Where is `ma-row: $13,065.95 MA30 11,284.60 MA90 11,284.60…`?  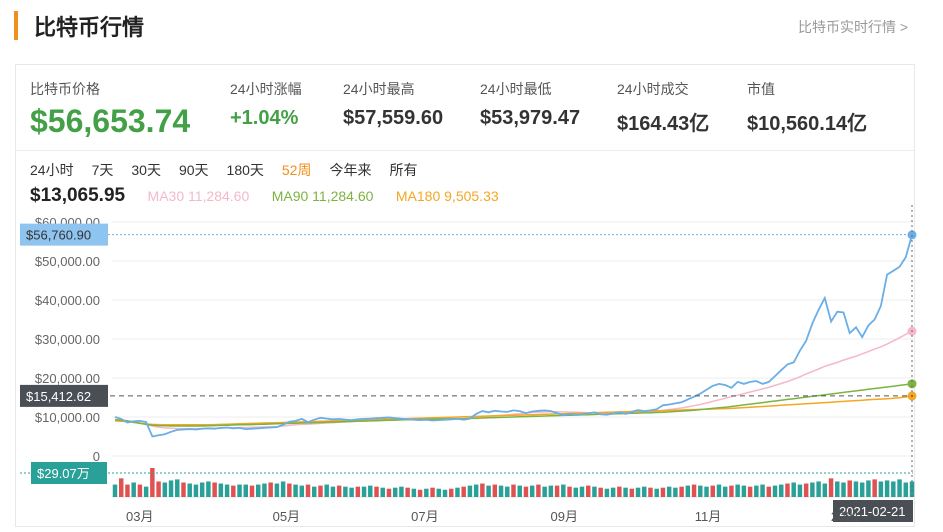
ma-row: $13,065.95 MA30 11,284.60 MA90 11,284.60… is located at coordinates (273, 196).